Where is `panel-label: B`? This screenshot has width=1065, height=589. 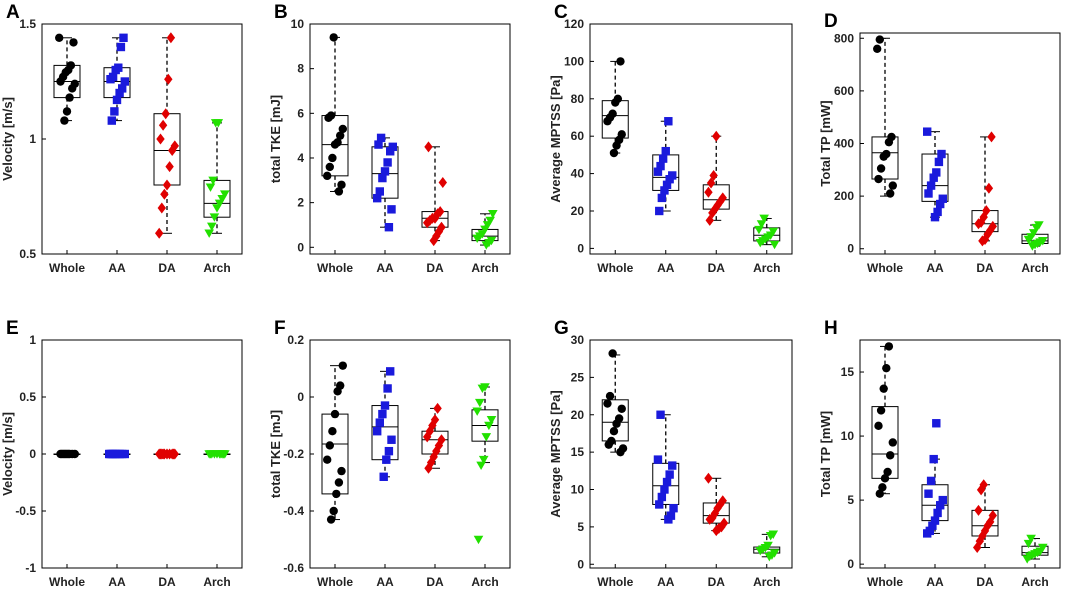 panel-label: B is located at coordinates (281, 12).